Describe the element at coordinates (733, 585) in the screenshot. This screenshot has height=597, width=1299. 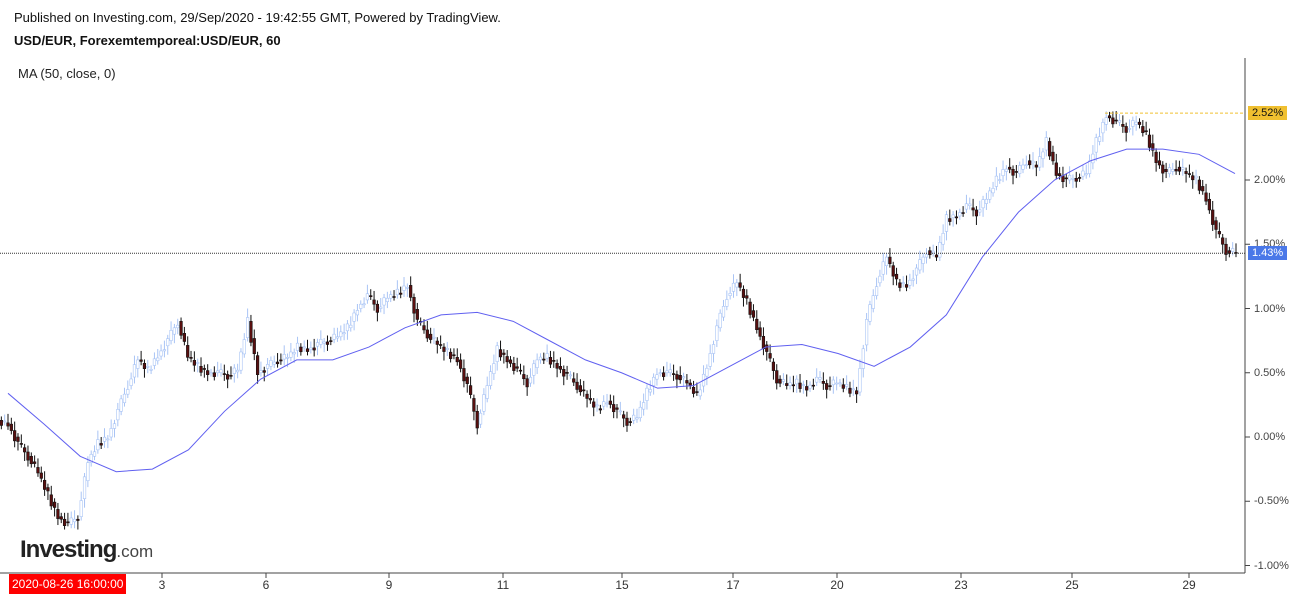
I see `x-tick-label: 17` at that location.